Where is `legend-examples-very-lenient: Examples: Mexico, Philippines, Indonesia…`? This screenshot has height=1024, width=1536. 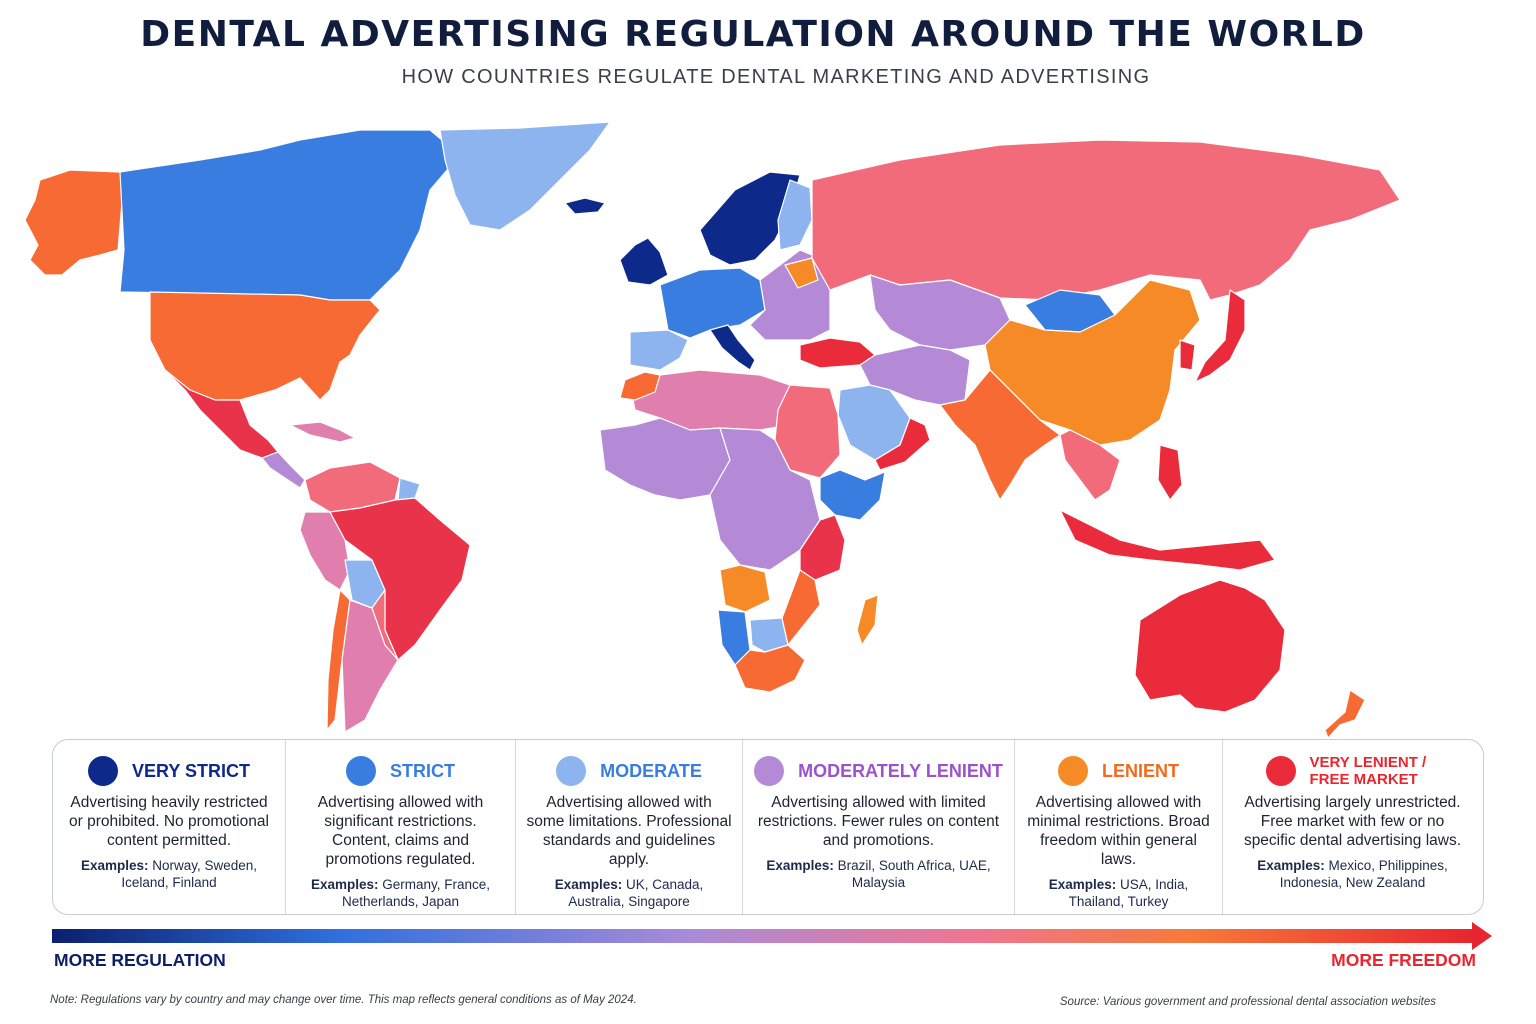
legend-examples-very-lenient: Examples: Mexico, Philippines, Indonesia… is located at coordinates (1352, 874).